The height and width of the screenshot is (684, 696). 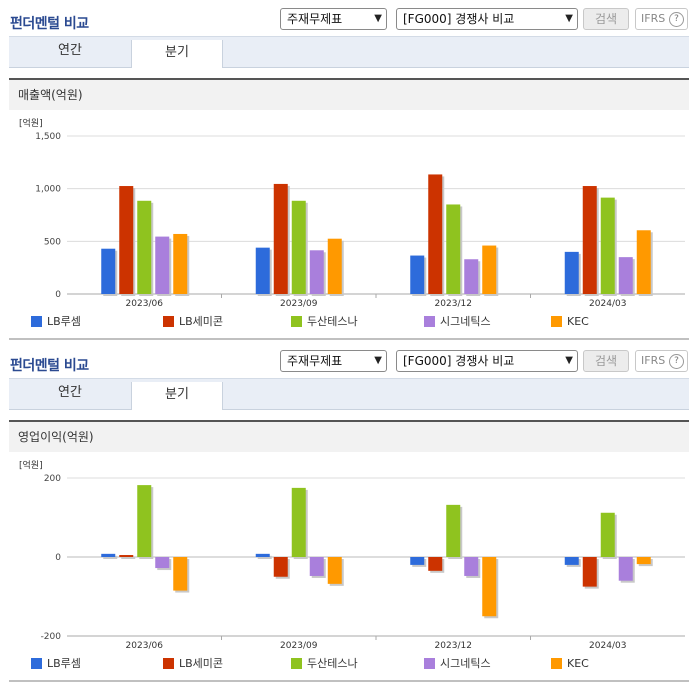 What do you see at coordinates (48, 137) in the screenshot?
I see `y-tick-label: 1,500` at bounding box center [48, 137].